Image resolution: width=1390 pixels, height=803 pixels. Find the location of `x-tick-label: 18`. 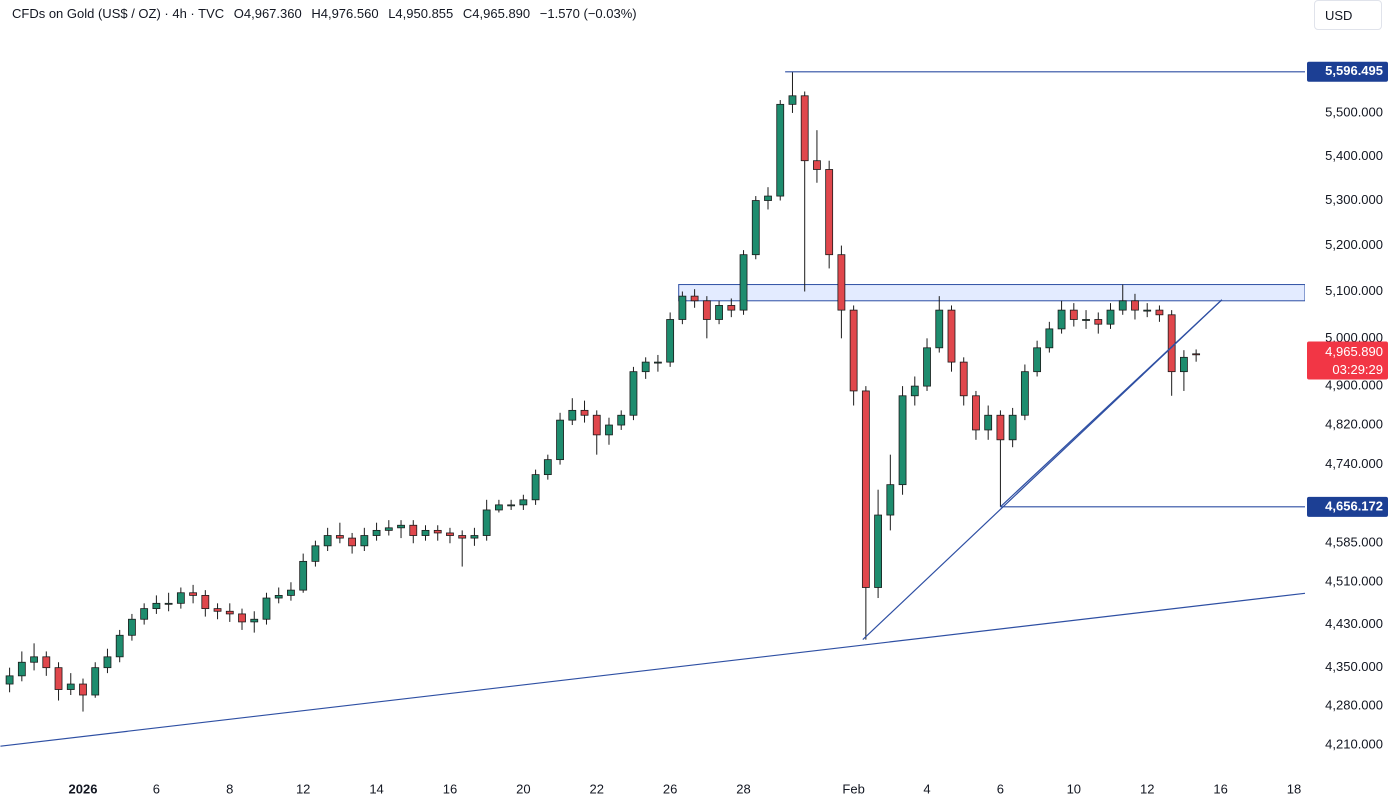

x-tick-label: 18 is located at coordinates (1294, 788).